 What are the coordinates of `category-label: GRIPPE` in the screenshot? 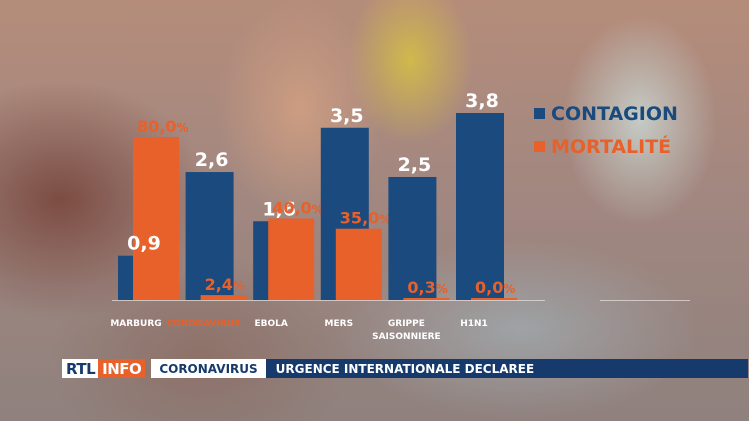 It's located at (406, 324).